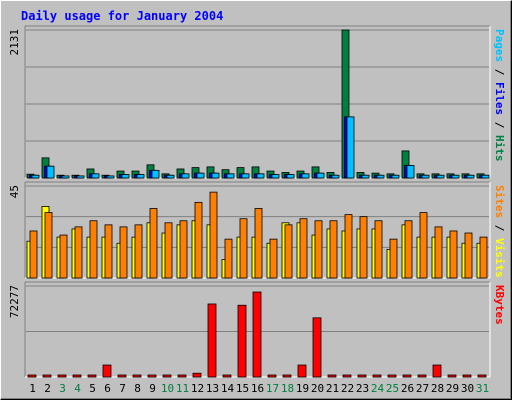  I want to click on x-tick-label: 24, so click(378, 388).